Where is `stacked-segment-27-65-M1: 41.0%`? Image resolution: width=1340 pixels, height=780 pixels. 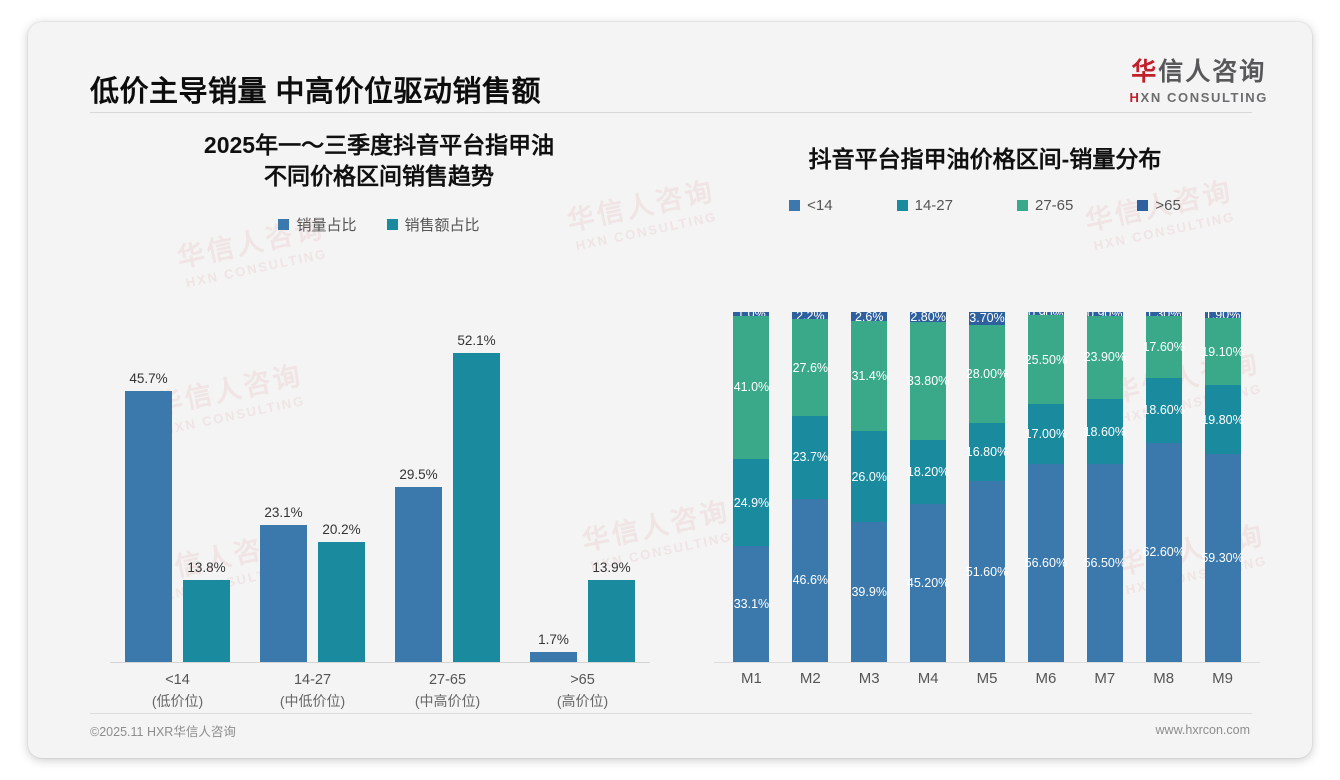 stacked-segment-27-65-M1: 41.0% is located at coordinates (751, 387).